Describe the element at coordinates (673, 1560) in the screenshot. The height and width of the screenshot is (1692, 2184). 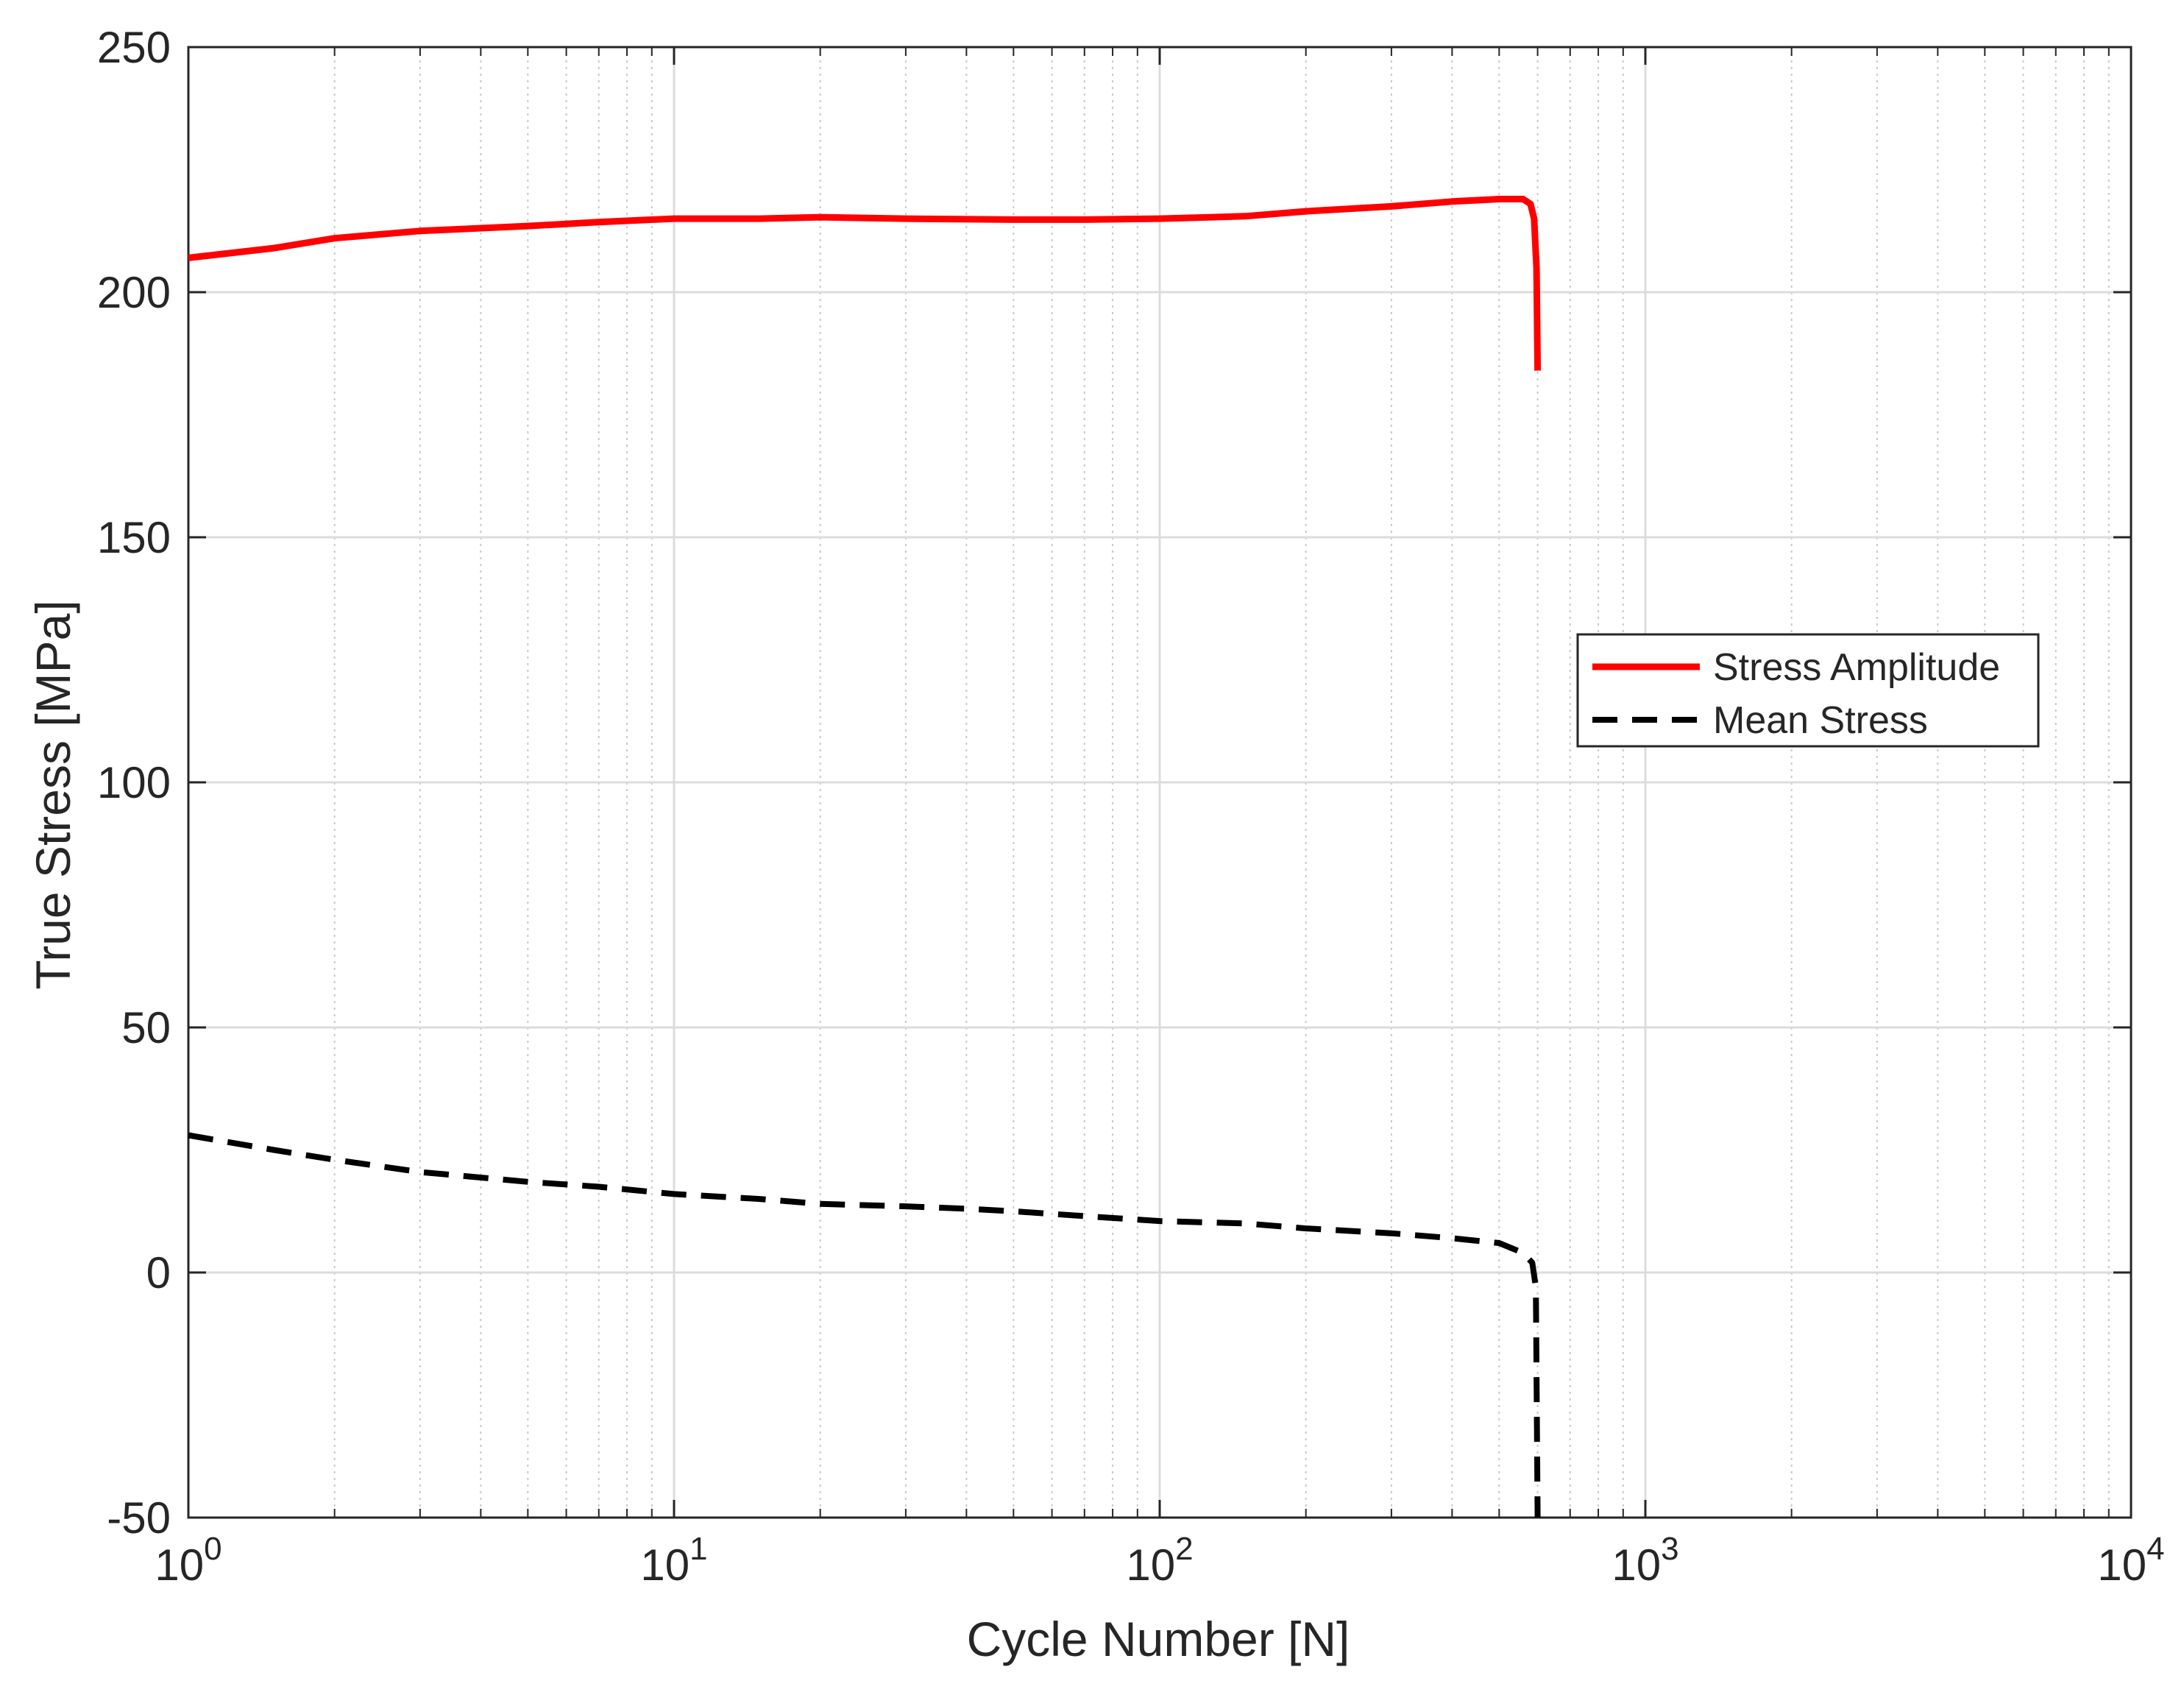
I see `x-tick-label: 10¹` at that location.